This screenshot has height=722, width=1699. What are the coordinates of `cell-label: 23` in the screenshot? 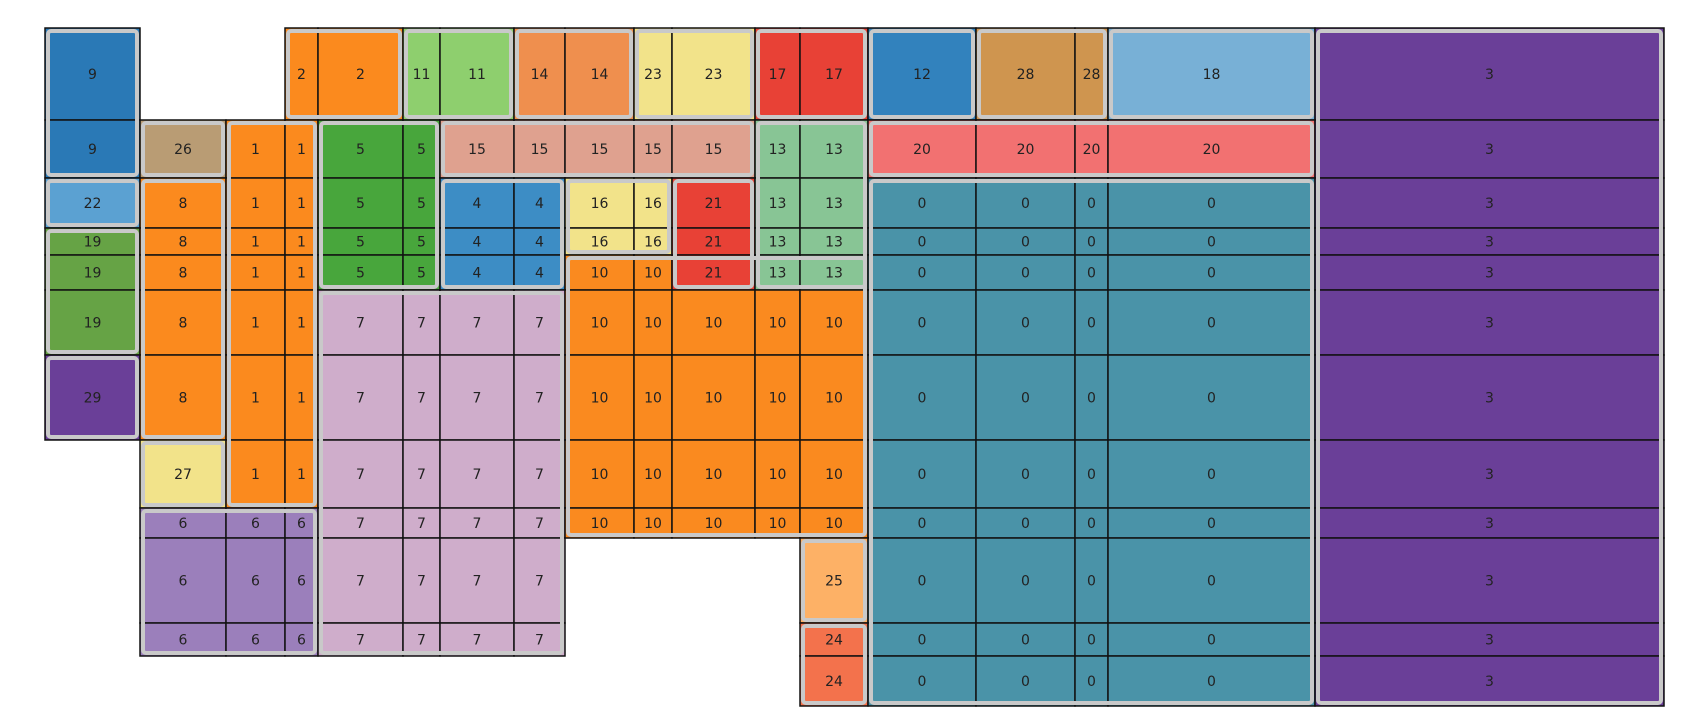 It's located at (653, 75).